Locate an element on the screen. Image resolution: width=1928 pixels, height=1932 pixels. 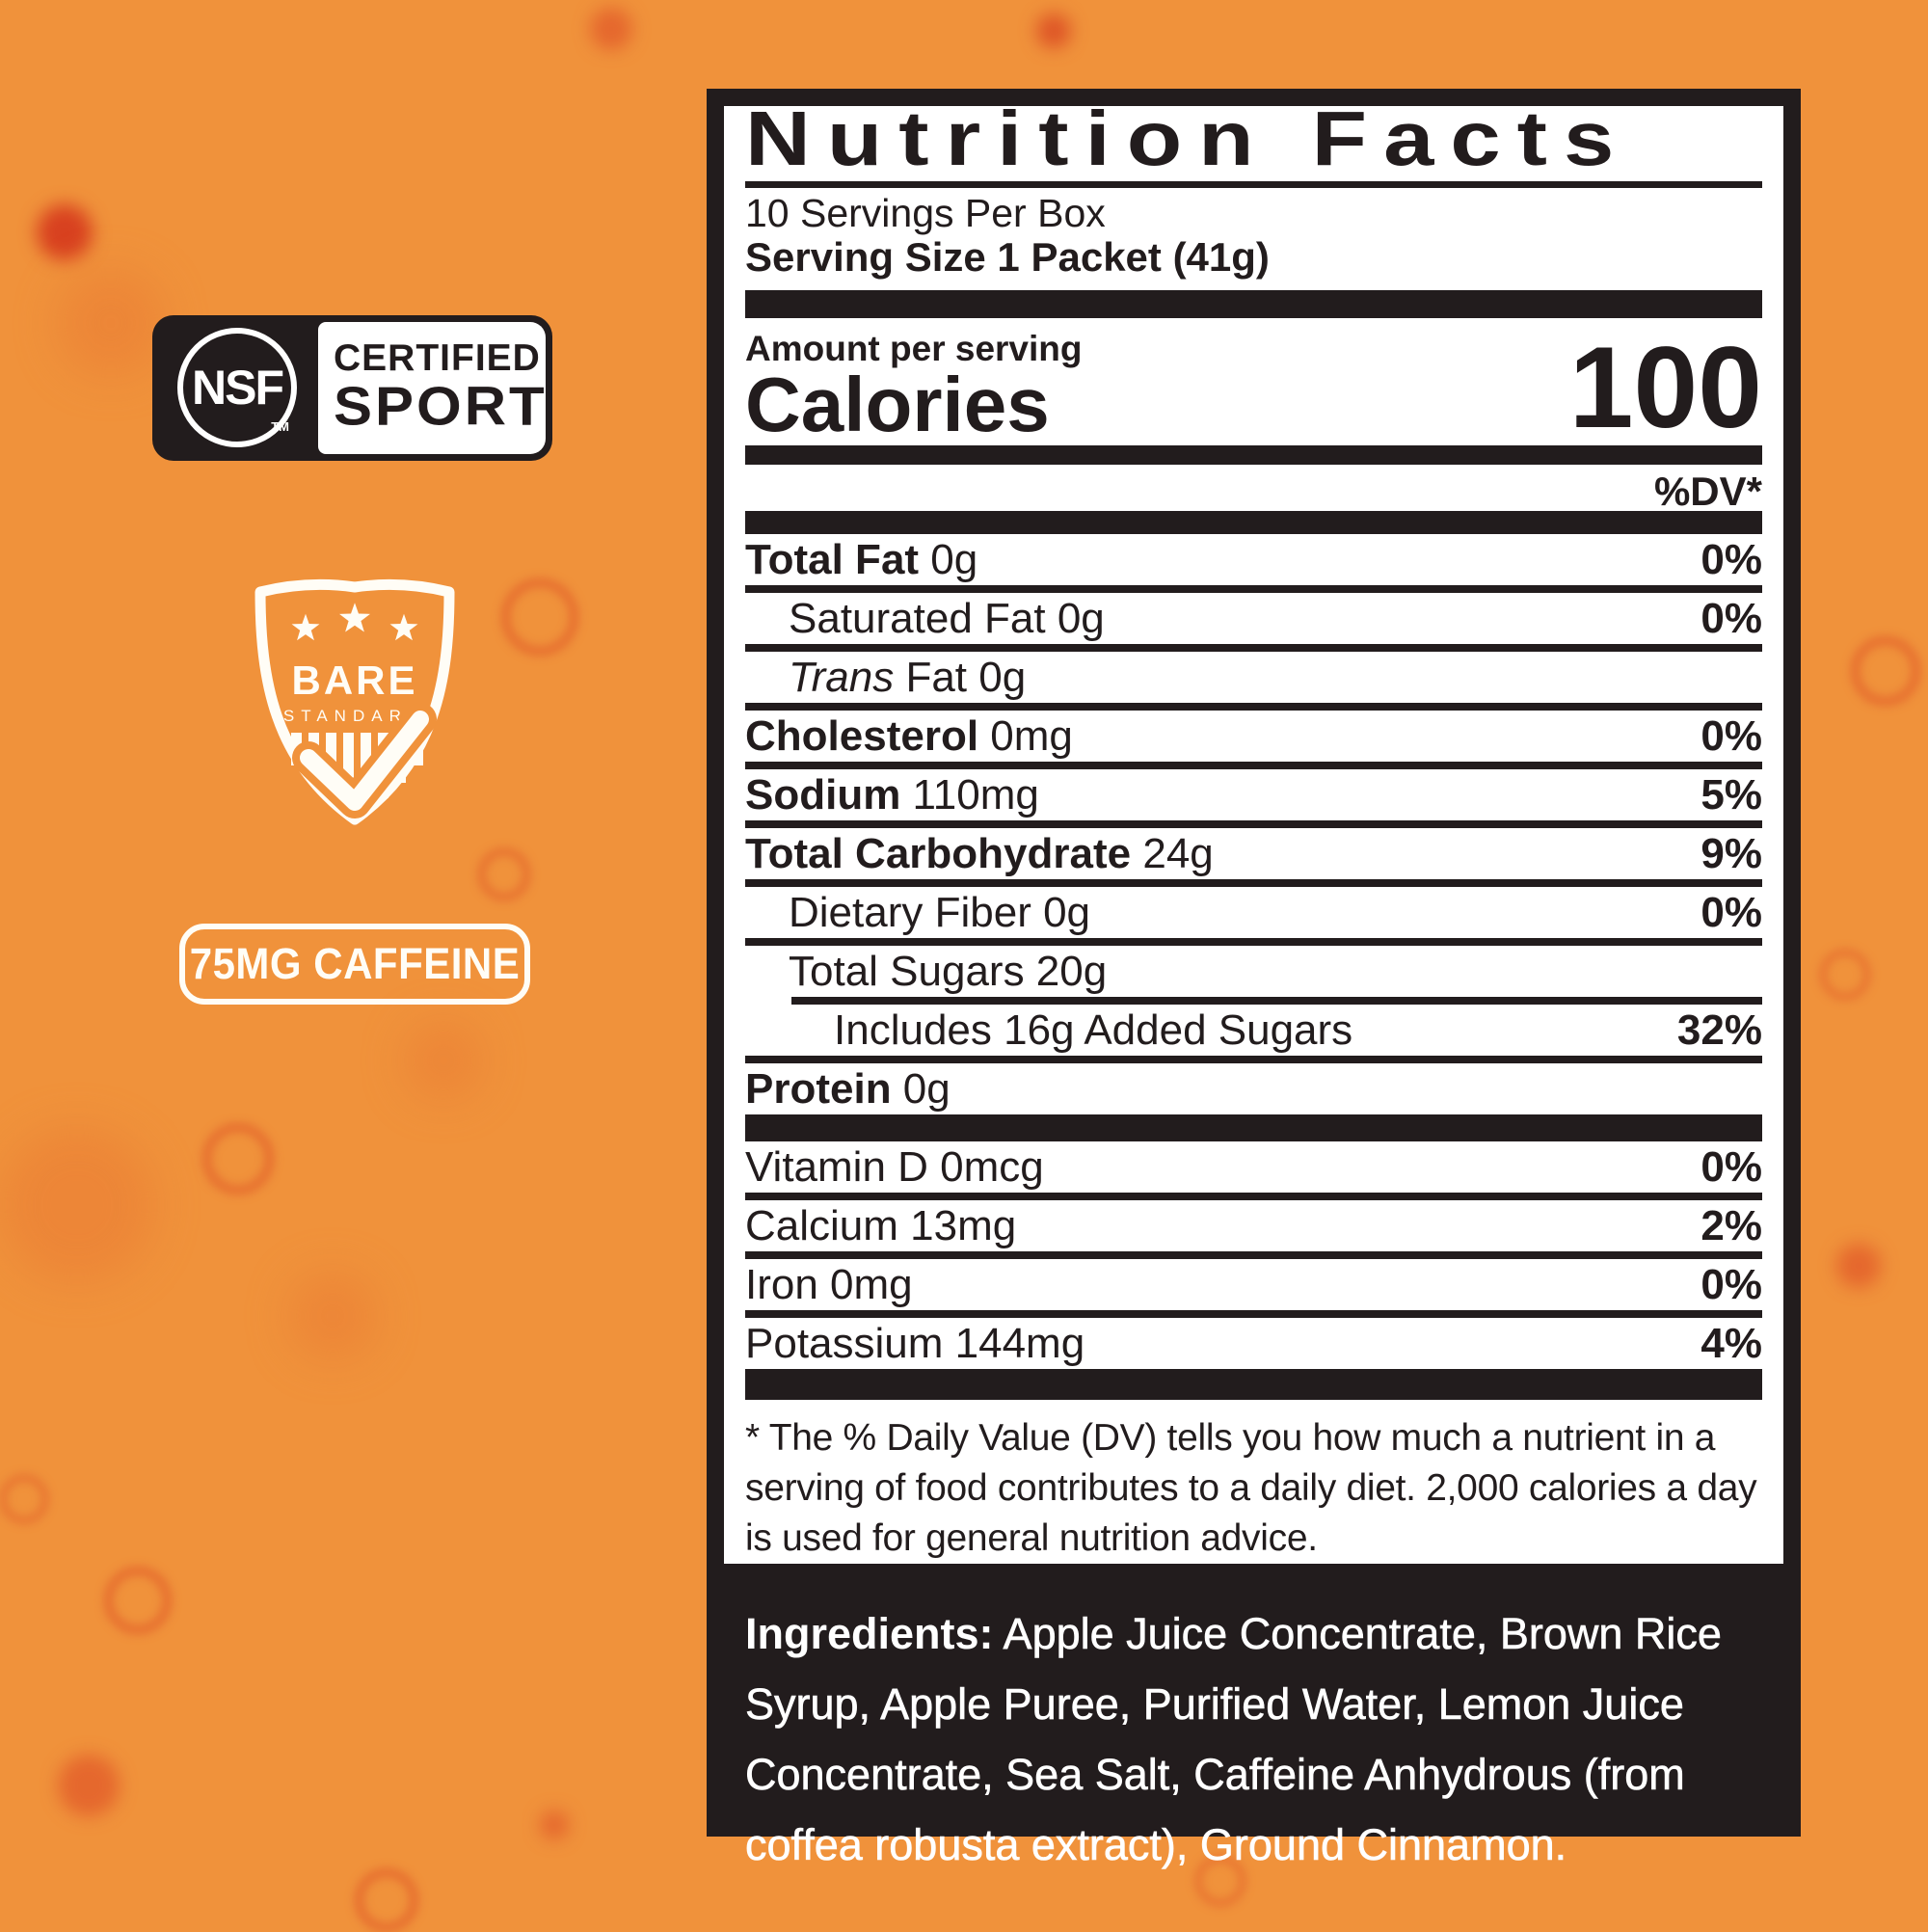
nsf-trademark: TM is located at coordinates (280, 427).